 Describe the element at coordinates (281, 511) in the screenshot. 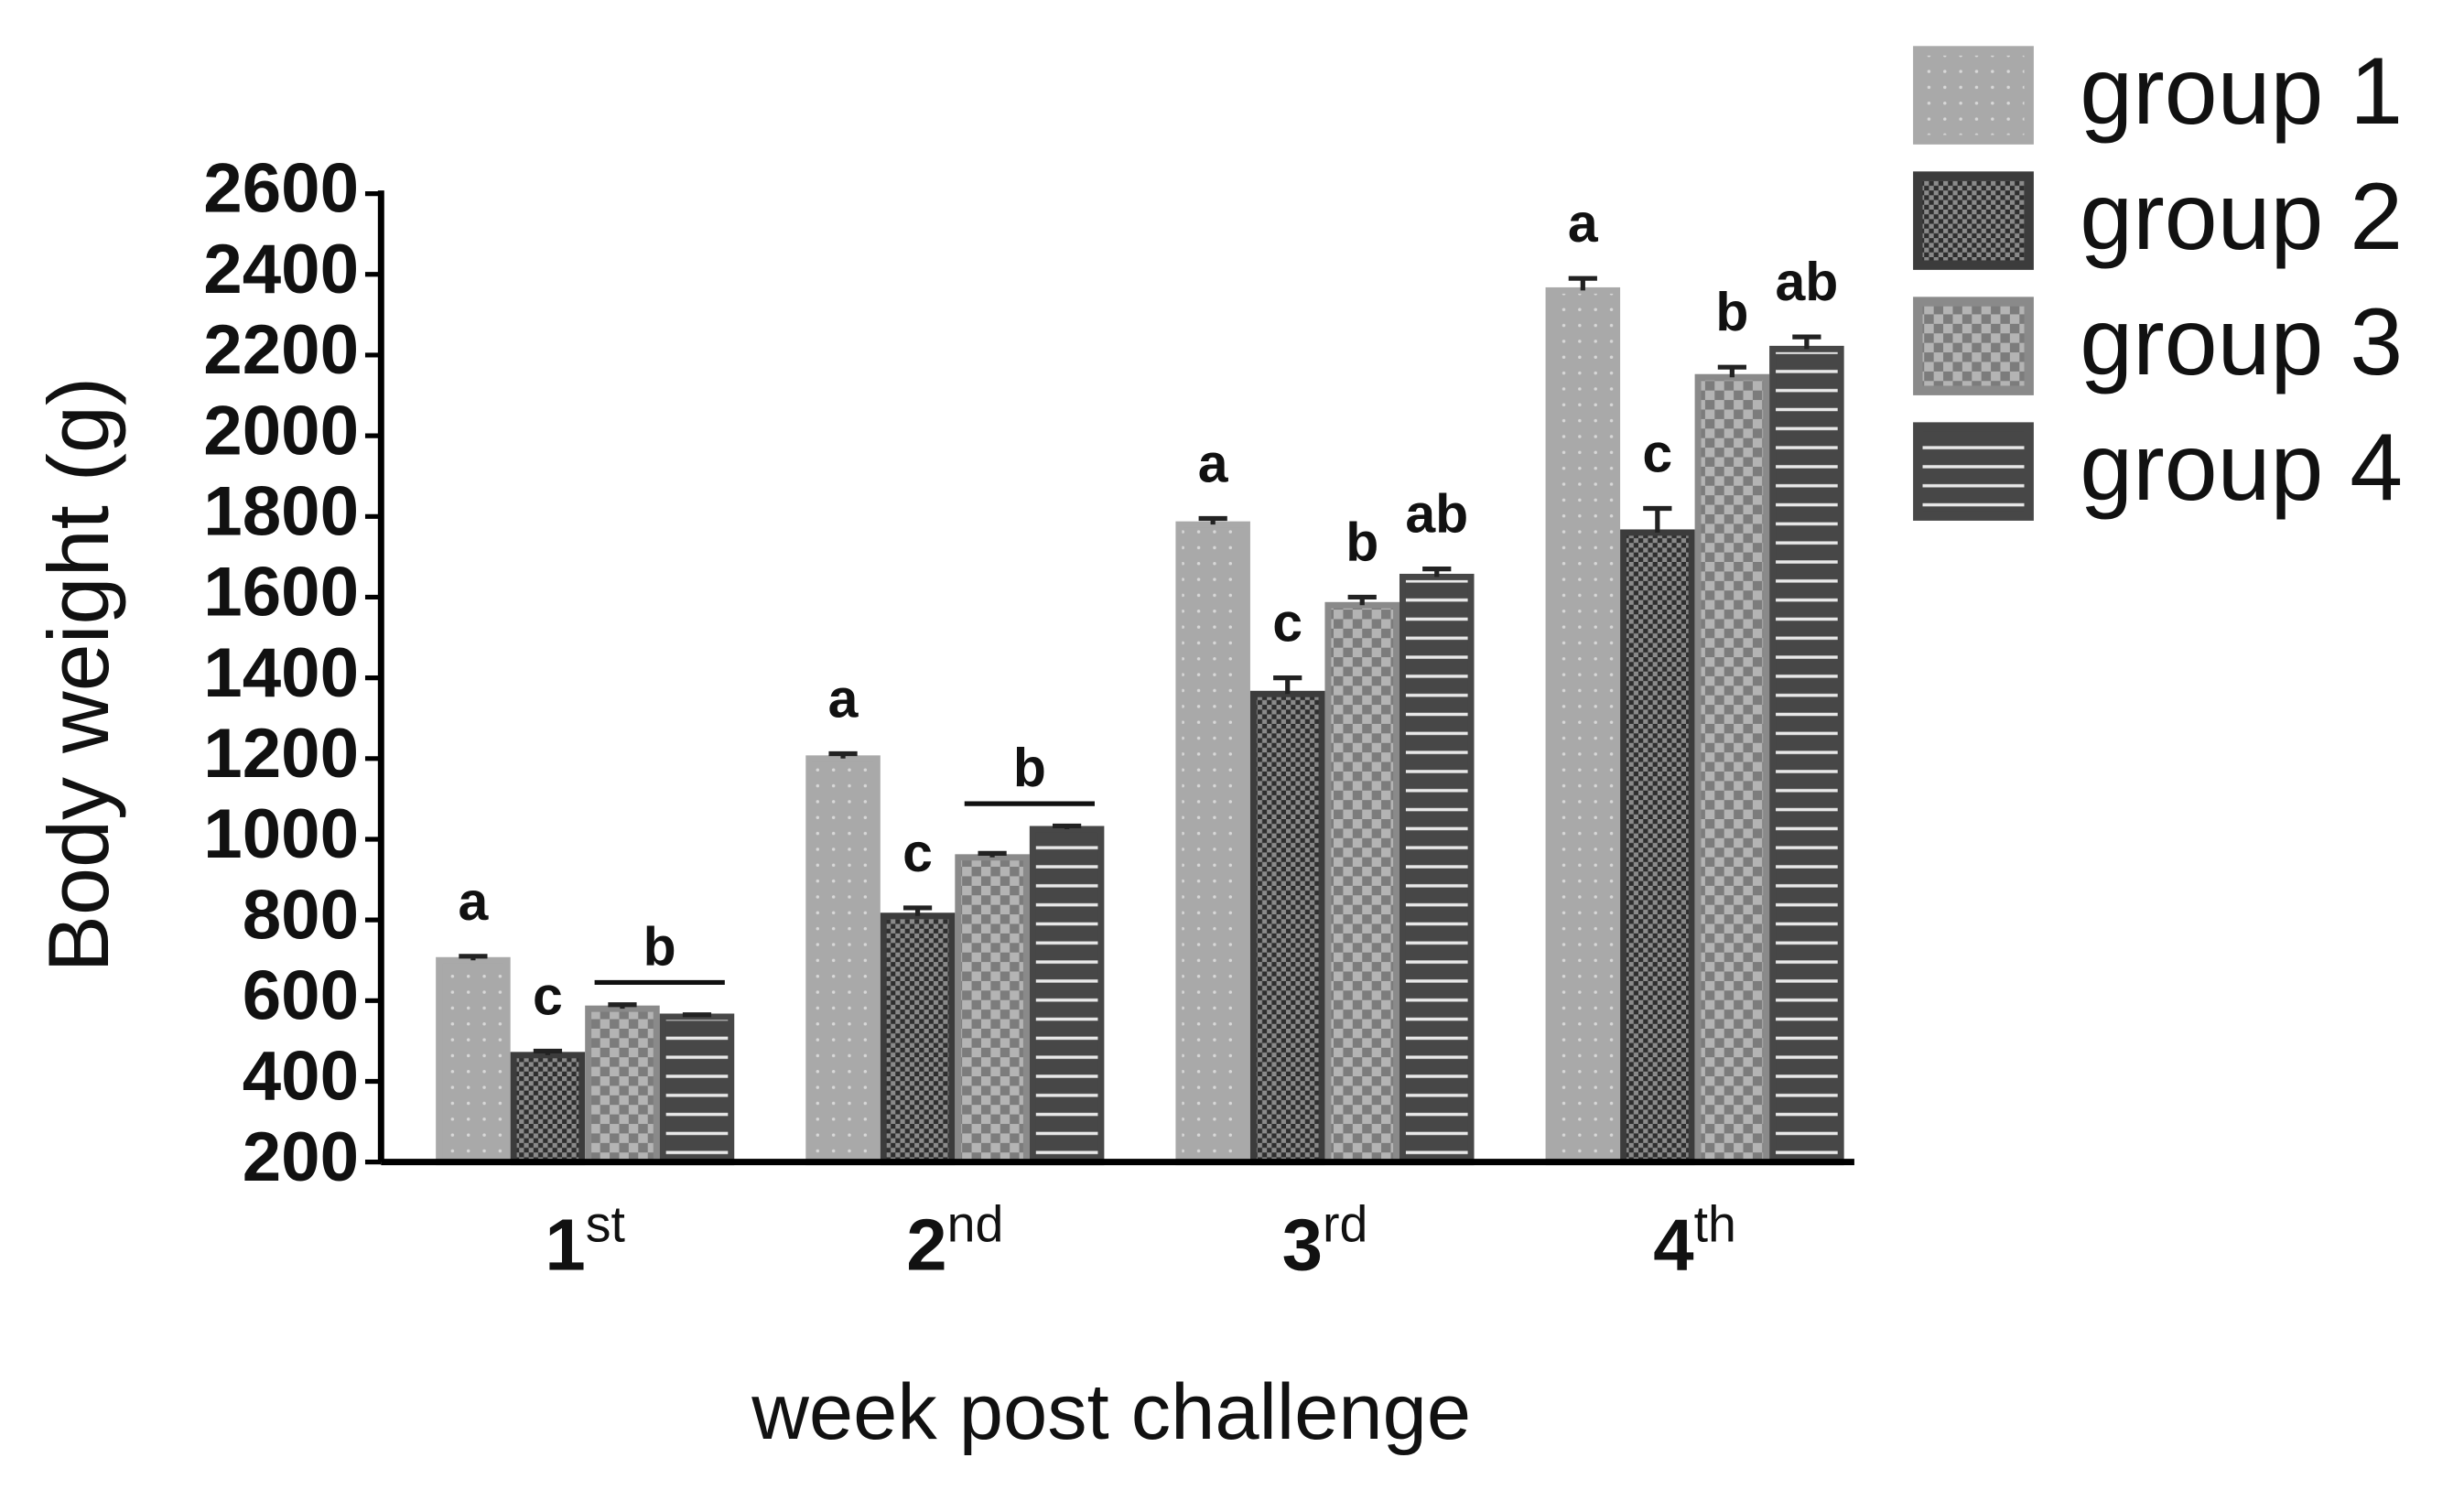

I see `y-tick-label: 1800` at that location.